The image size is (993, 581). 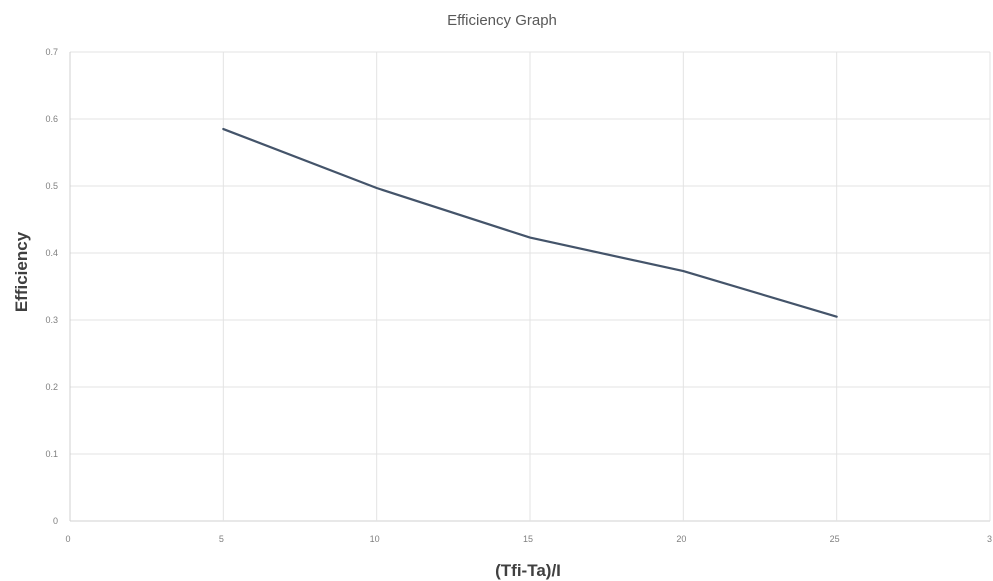 I want to click on y-tick-label: 0, so click(x=55, y=521).